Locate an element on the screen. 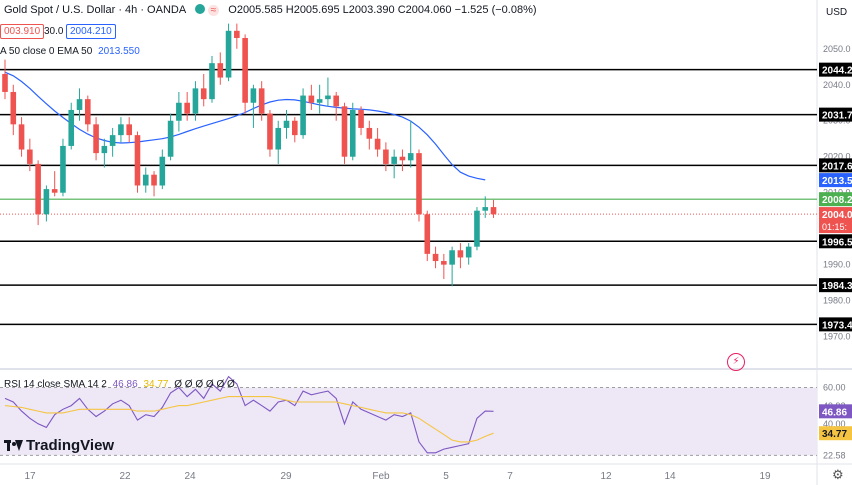 This screenshot has height=485, width=852. settings-gear-icon: ⚙ is located at coordinates (838, 474).